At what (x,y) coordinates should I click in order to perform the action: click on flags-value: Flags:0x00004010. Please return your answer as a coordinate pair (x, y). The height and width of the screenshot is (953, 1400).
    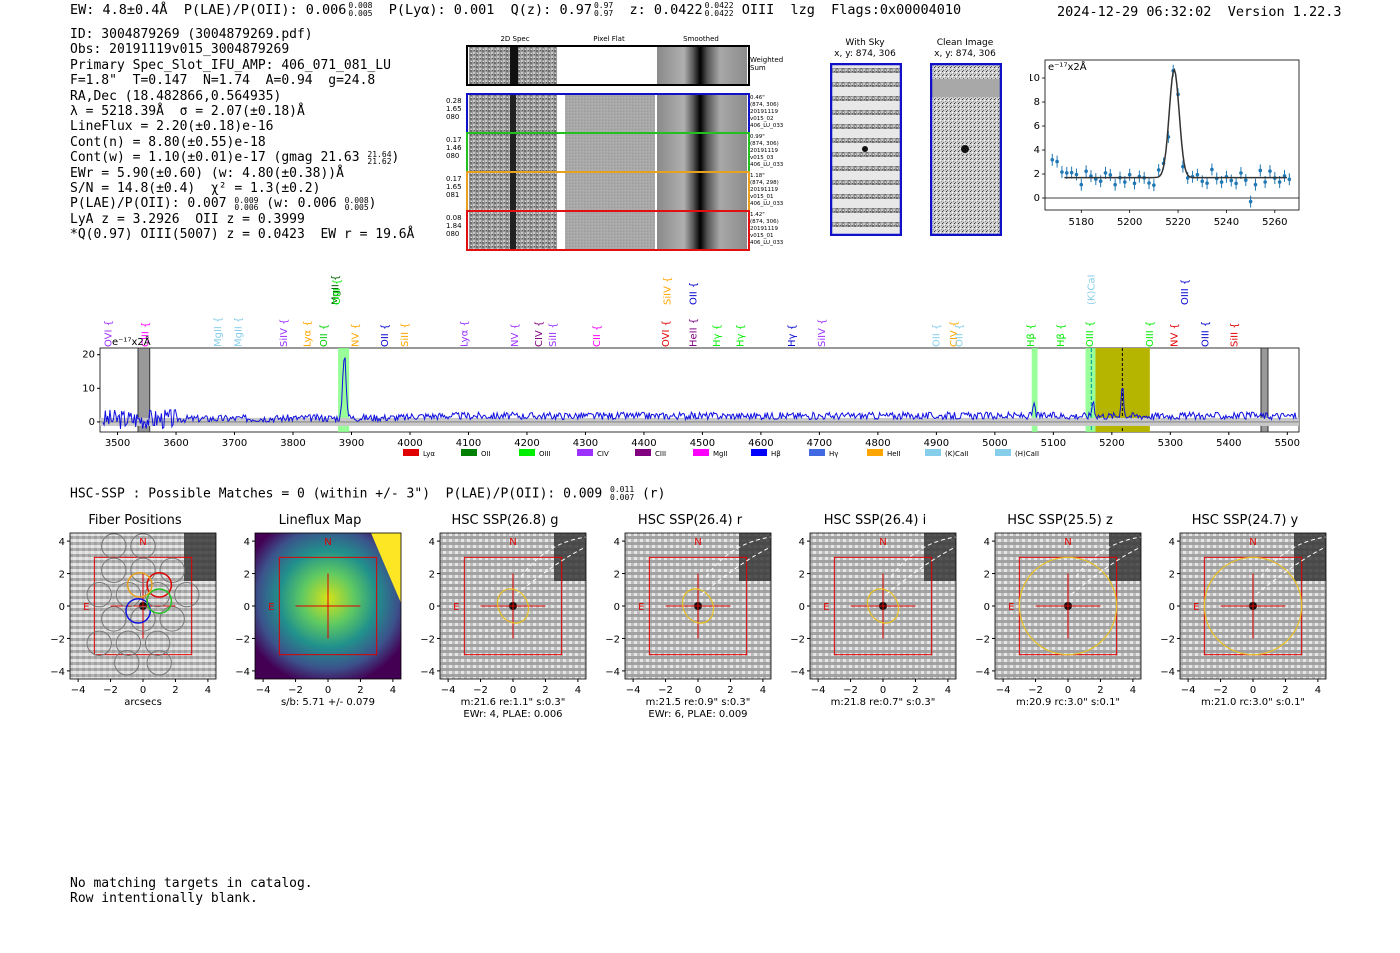
    Looking at the image, I should click on (896, 10).